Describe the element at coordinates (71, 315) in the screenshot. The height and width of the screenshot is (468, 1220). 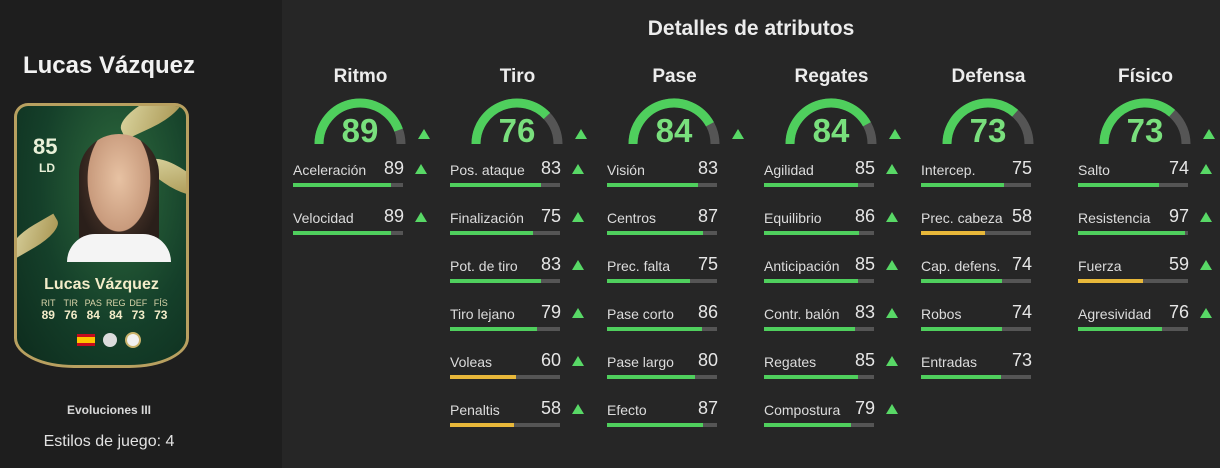
I see `card-stat-value: 76` at that location.